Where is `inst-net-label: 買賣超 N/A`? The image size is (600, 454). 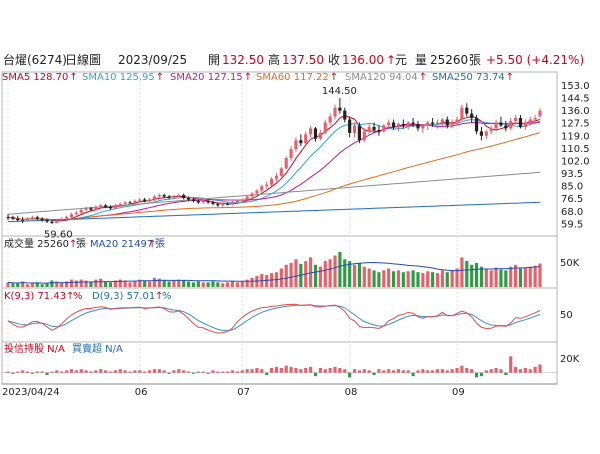 inst-net-label: 買賣超 N/A is located at coordinates (97, 348).